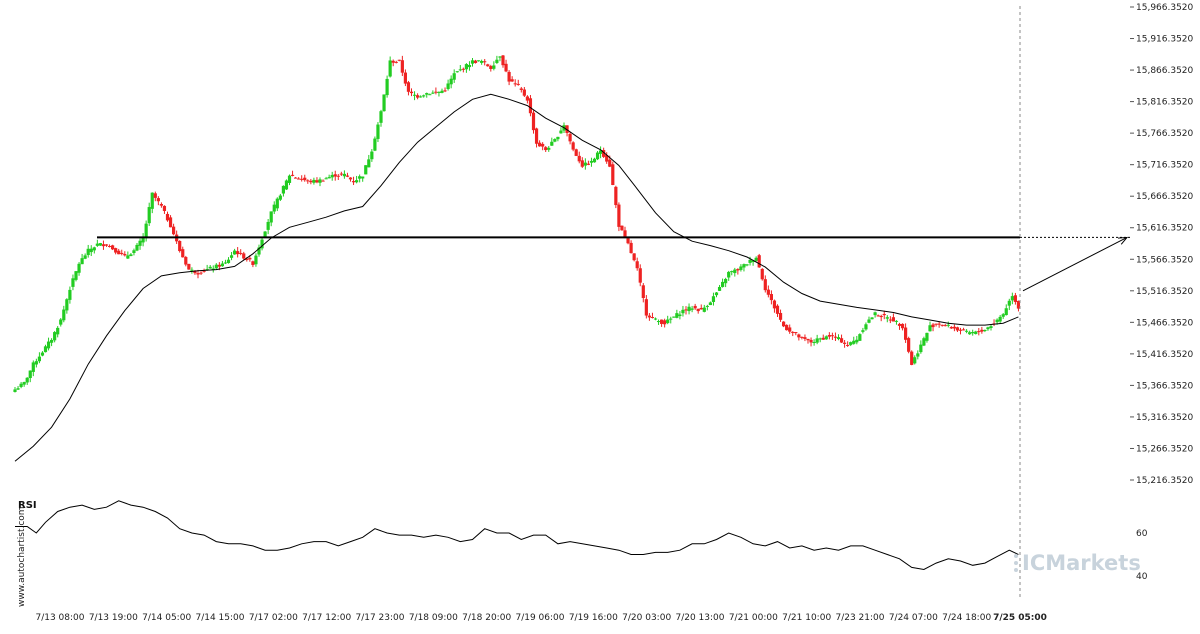 Image resolution: width=1200 pixels, height=634 pixels. Describe the element at coordinates (913, 618) in the screenshot. I see `time-tick-label: 7/24 07:00` at that location.